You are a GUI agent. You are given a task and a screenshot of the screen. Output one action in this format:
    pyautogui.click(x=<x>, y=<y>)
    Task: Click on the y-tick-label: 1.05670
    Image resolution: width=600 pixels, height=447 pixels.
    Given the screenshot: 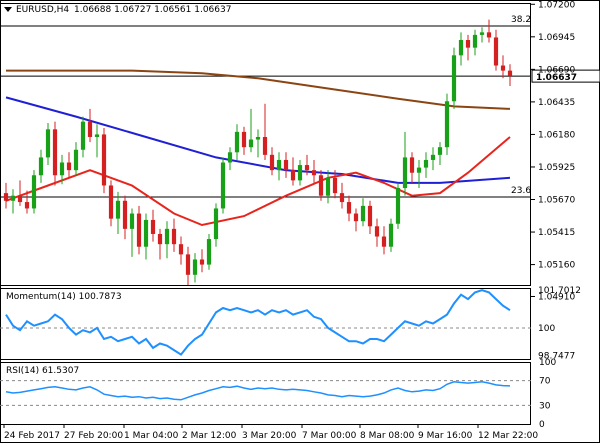 What is the action you would take?
    pyautogui.click(x=556, y=201)
    